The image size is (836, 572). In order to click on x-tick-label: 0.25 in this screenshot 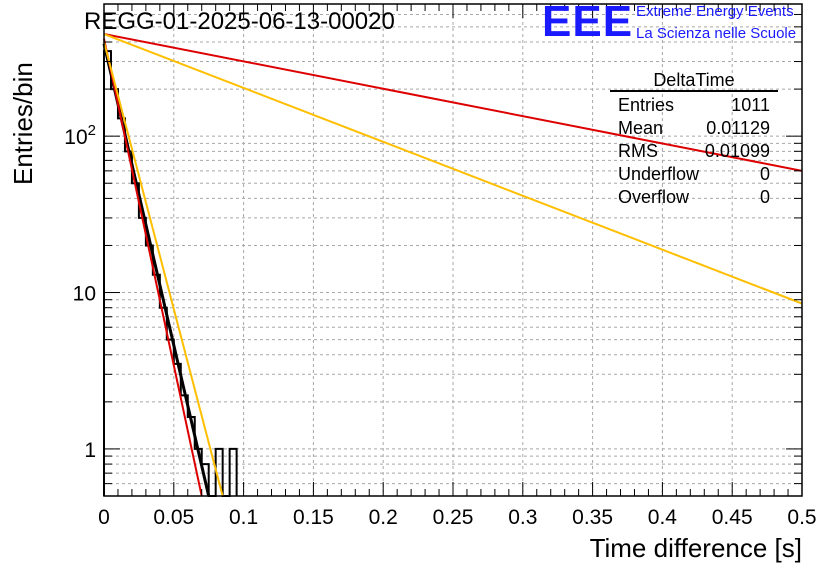, I will do `click(453, 517)`.